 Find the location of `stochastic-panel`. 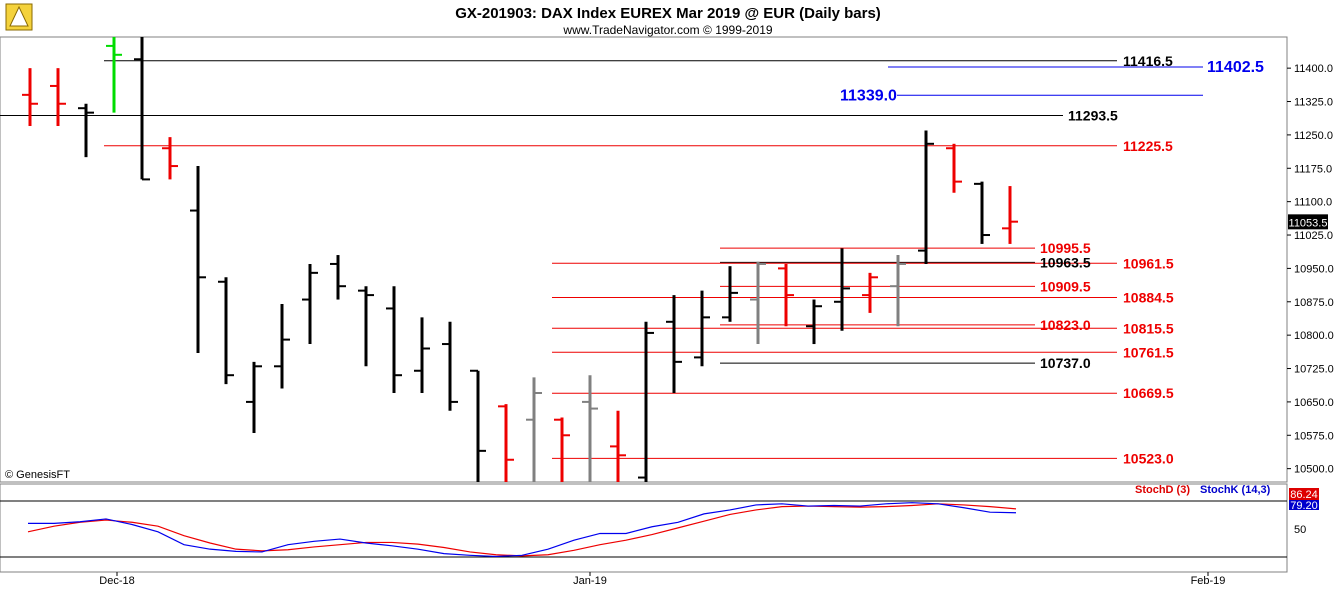

stochastic-panel is located at coordinates (644, 528).